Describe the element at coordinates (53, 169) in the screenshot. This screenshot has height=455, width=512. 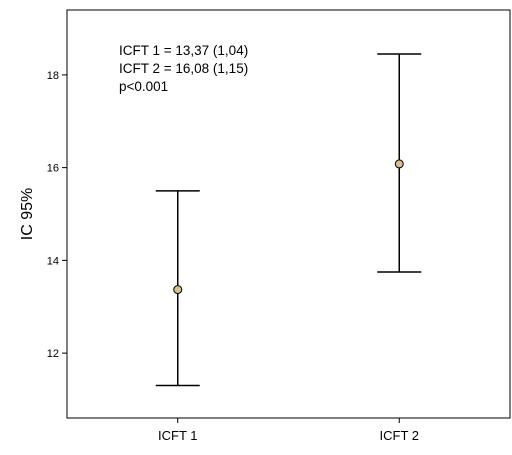
I see `y-tick-label: 16` at that location.